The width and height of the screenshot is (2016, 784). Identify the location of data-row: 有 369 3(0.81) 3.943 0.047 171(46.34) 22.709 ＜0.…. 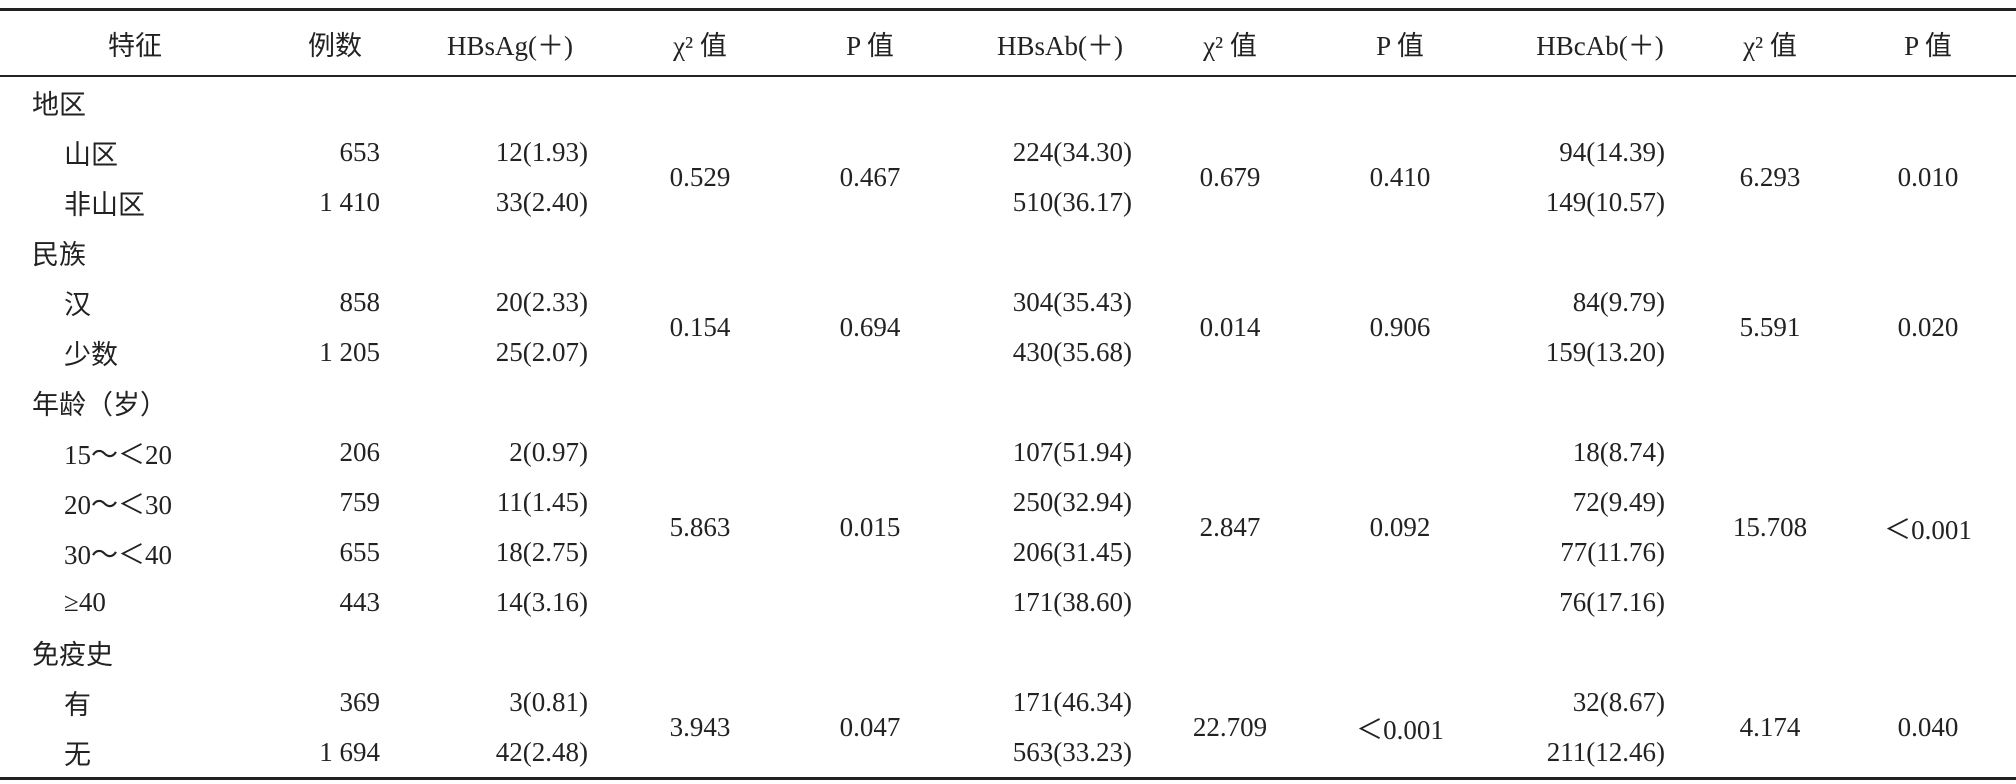
(1008, 711).